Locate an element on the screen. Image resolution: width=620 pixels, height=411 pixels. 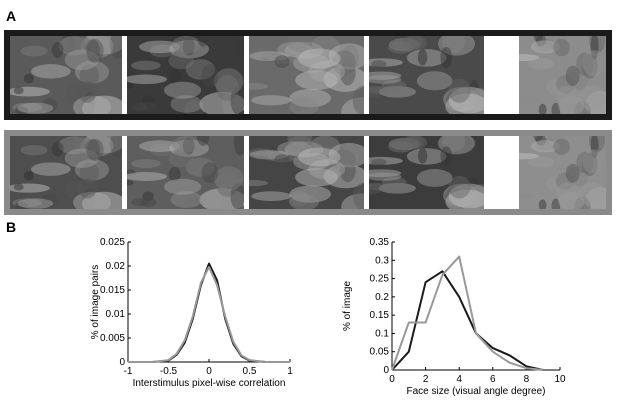
y-tick-label: 0.25 is located at coordinates (380, 279).